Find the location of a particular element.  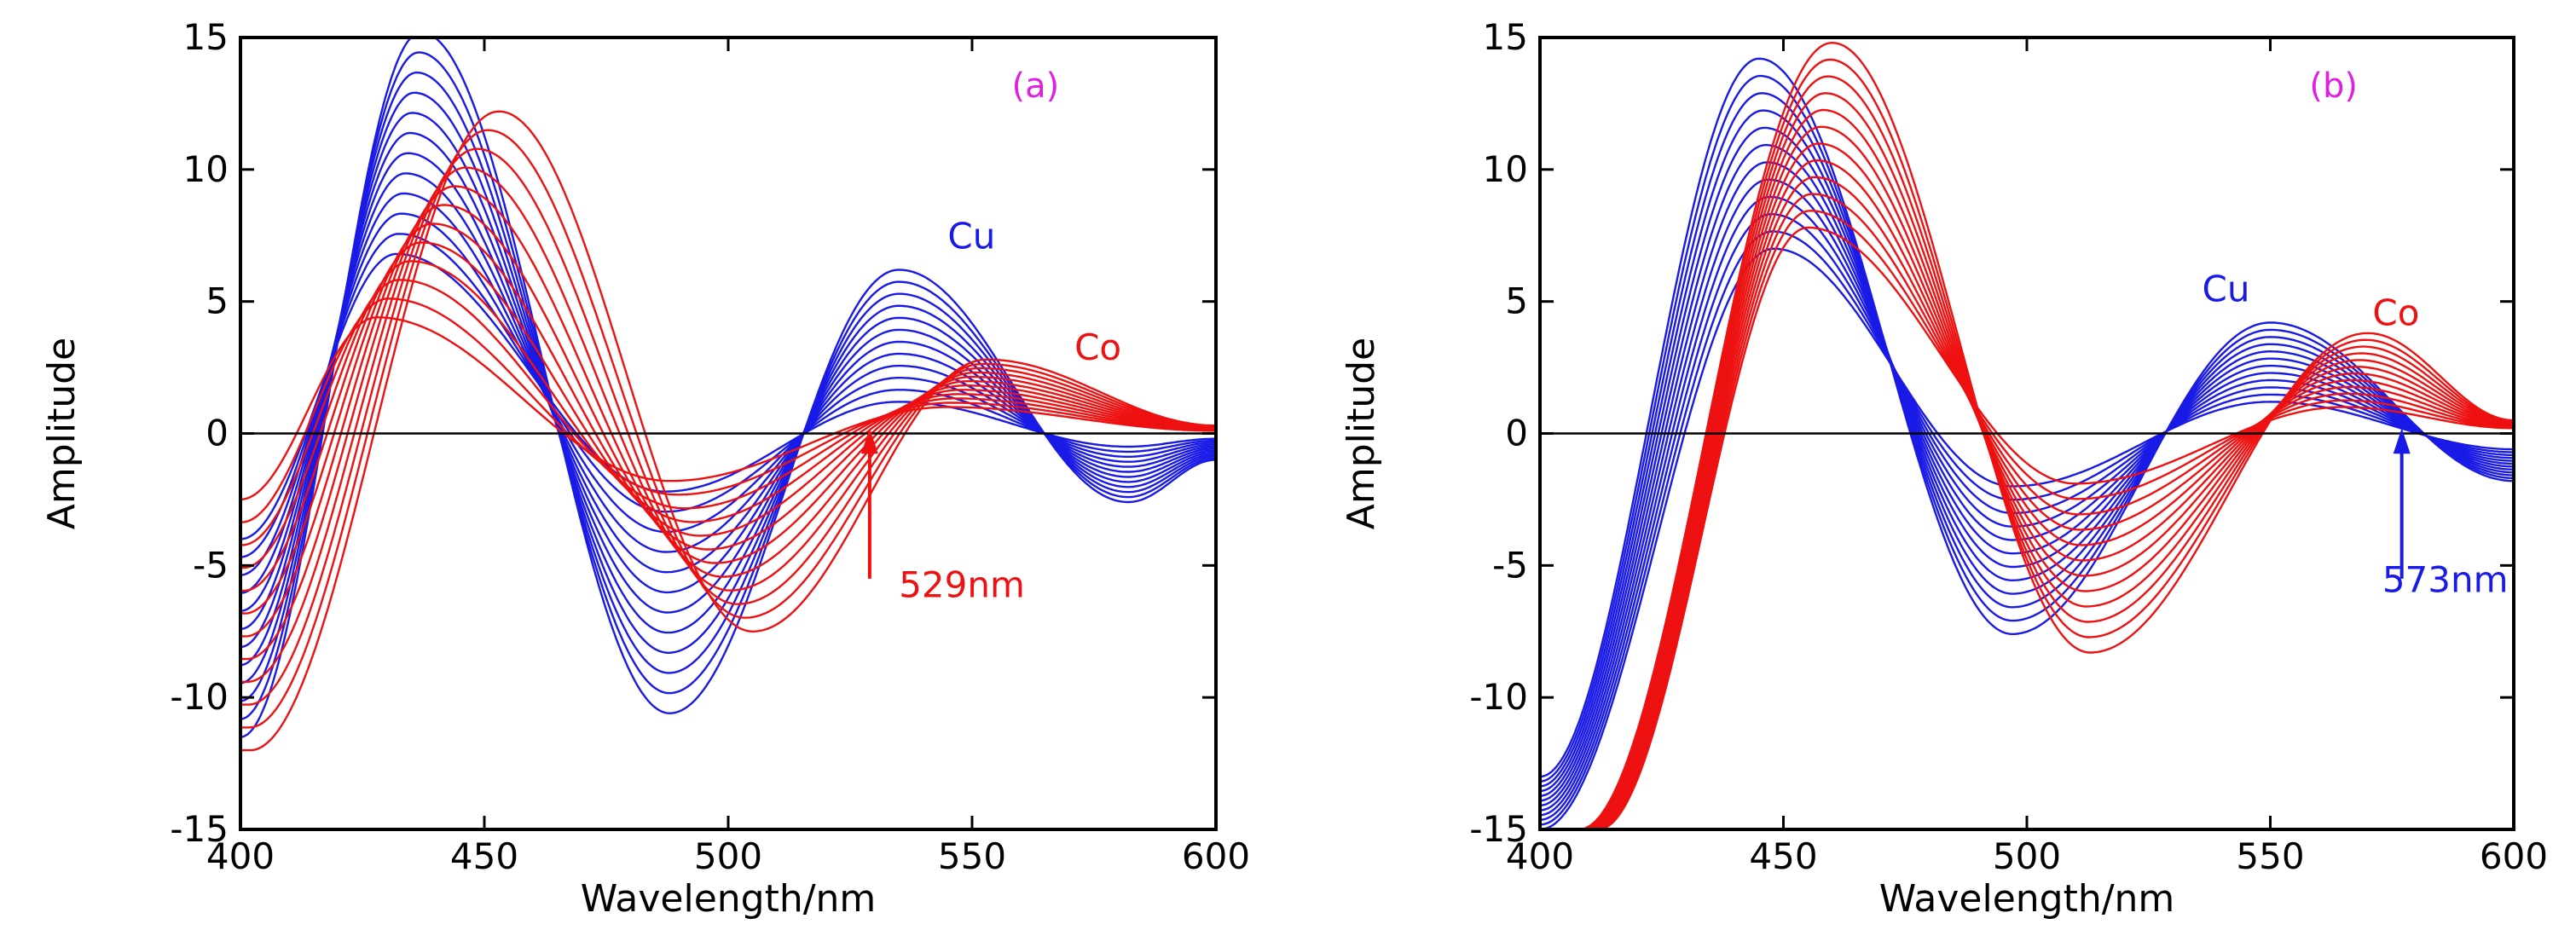

panel-label: (b) is located at coordinates (2333, 86).